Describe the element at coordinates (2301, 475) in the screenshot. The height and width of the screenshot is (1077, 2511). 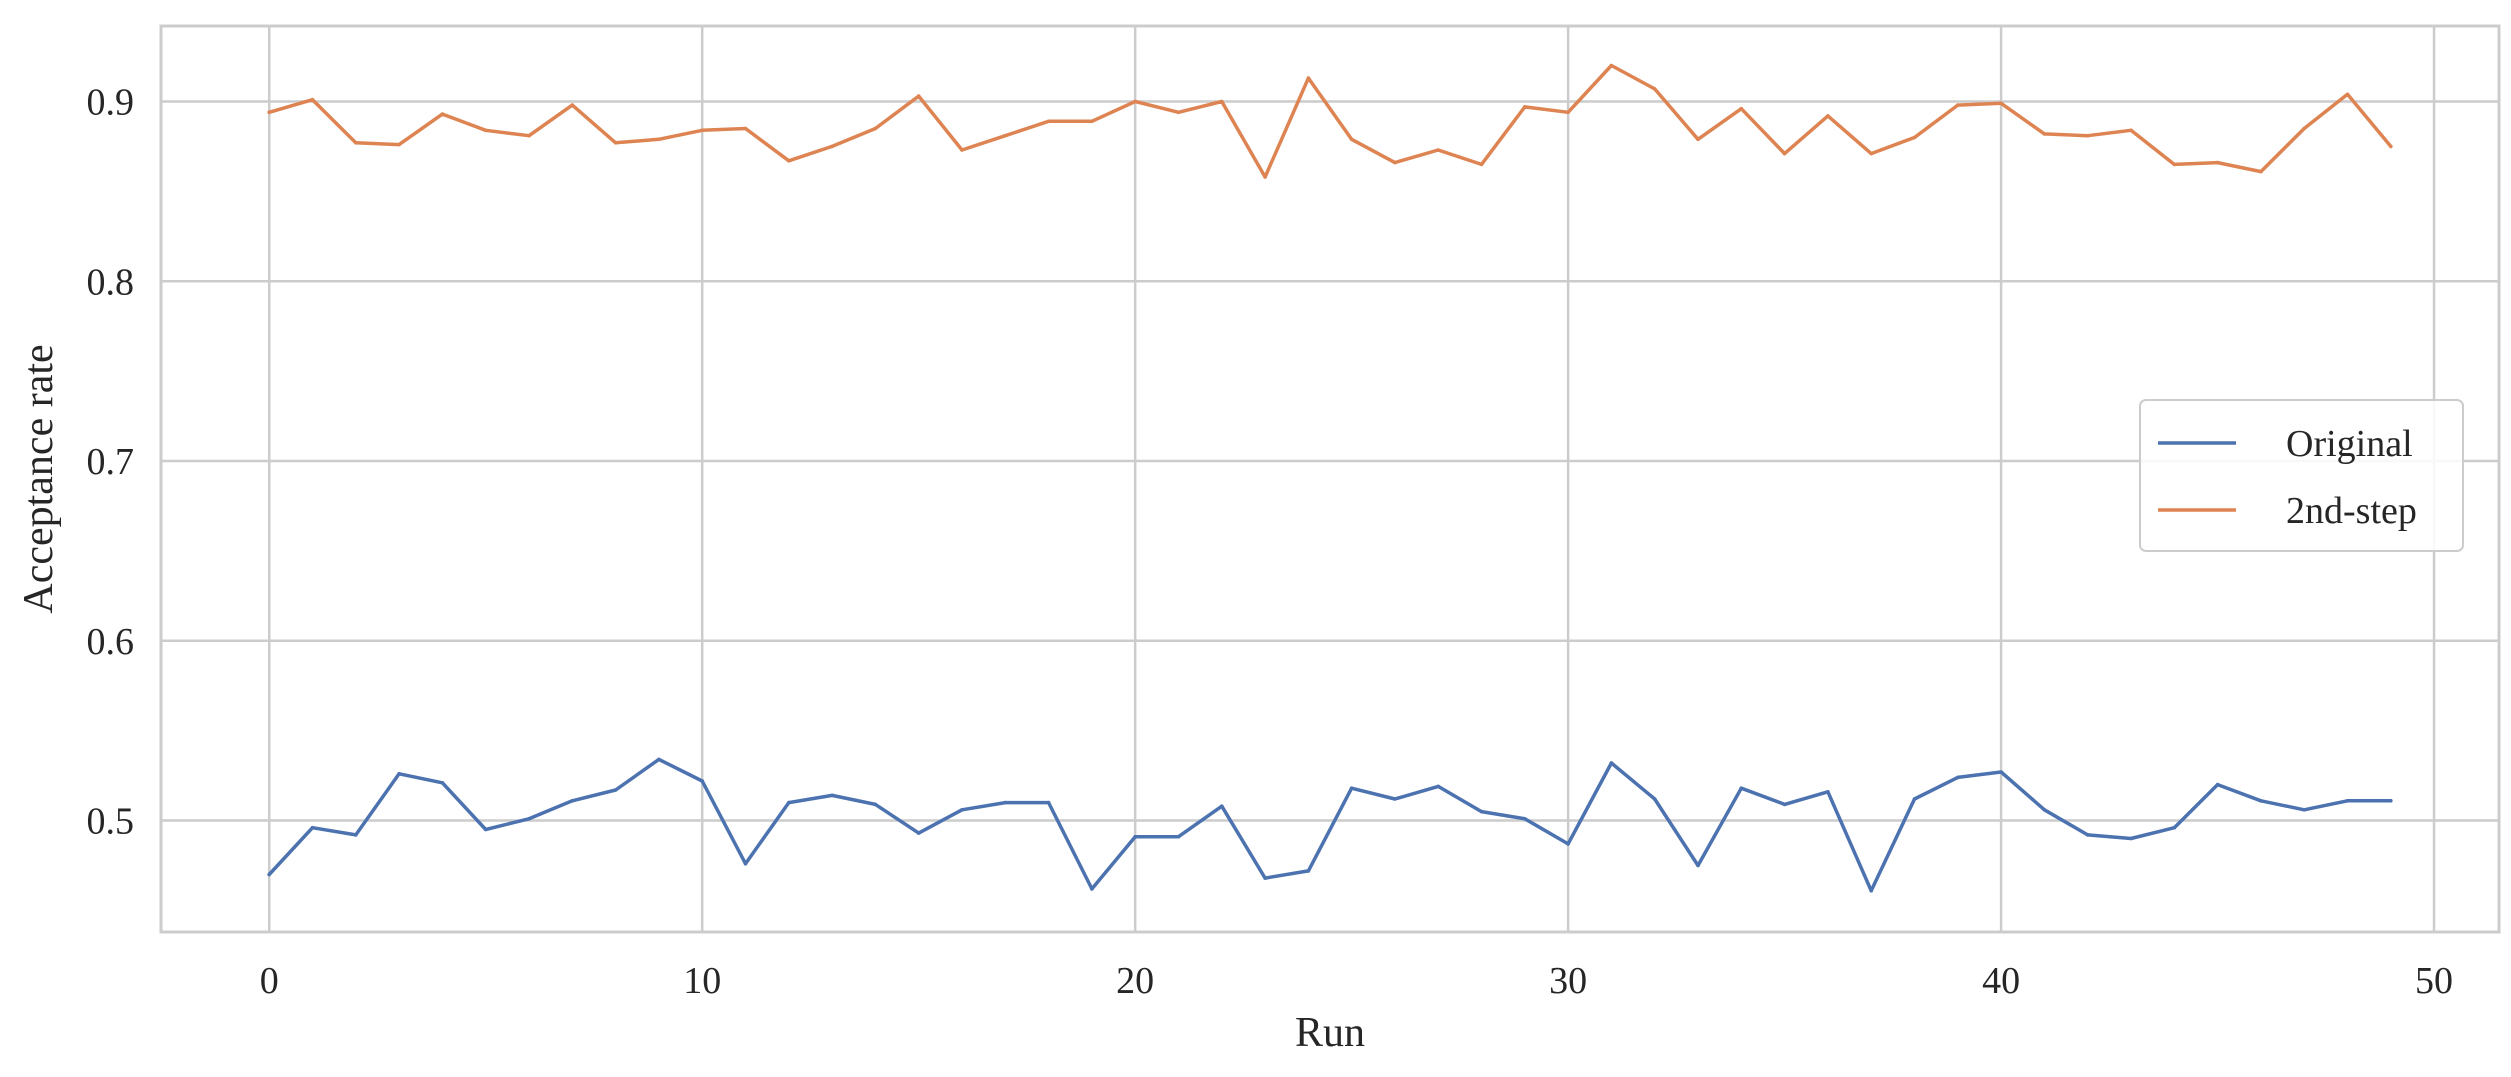
I see `legend-box` at that location.